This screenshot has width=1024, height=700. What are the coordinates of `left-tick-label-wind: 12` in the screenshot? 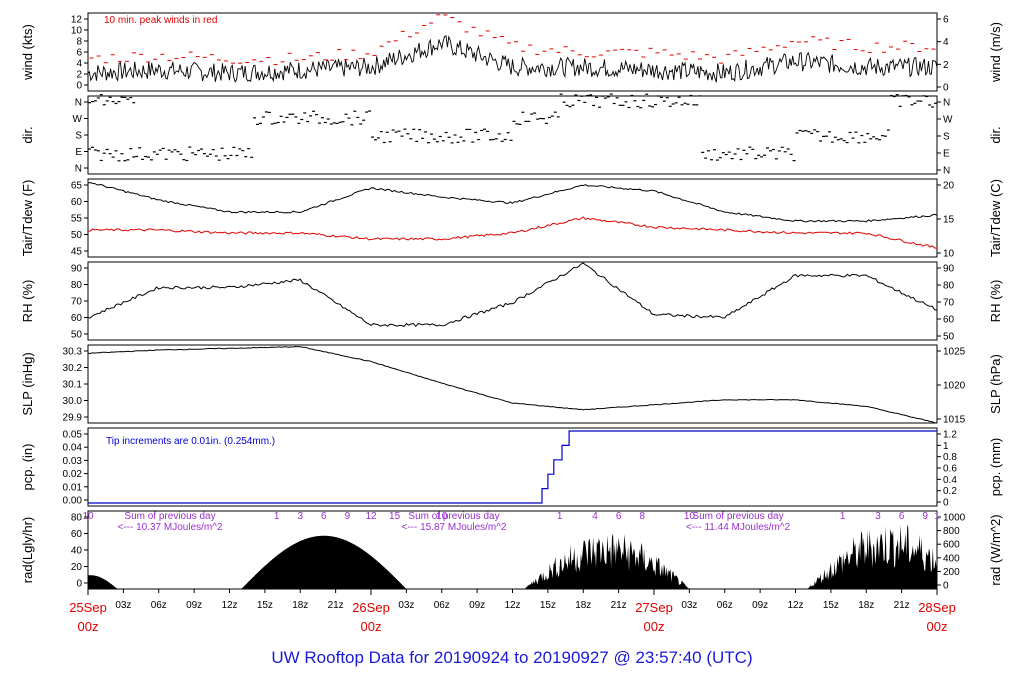 It's located at (77, 20).